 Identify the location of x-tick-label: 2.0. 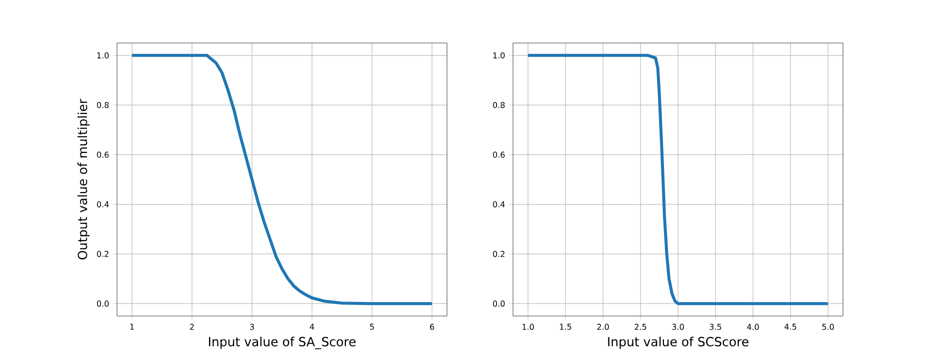
(603, 327).